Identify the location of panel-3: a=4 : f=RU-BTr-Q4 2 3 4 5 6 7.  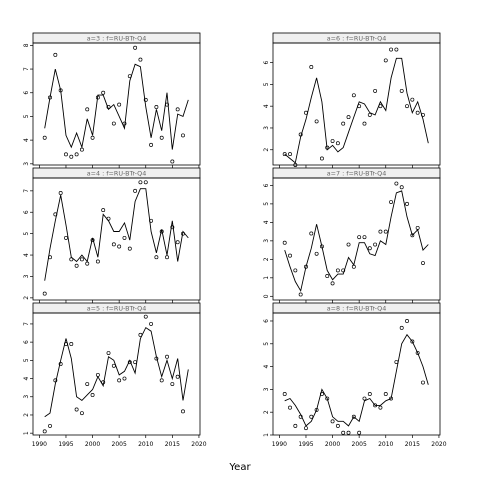
(112, 235).